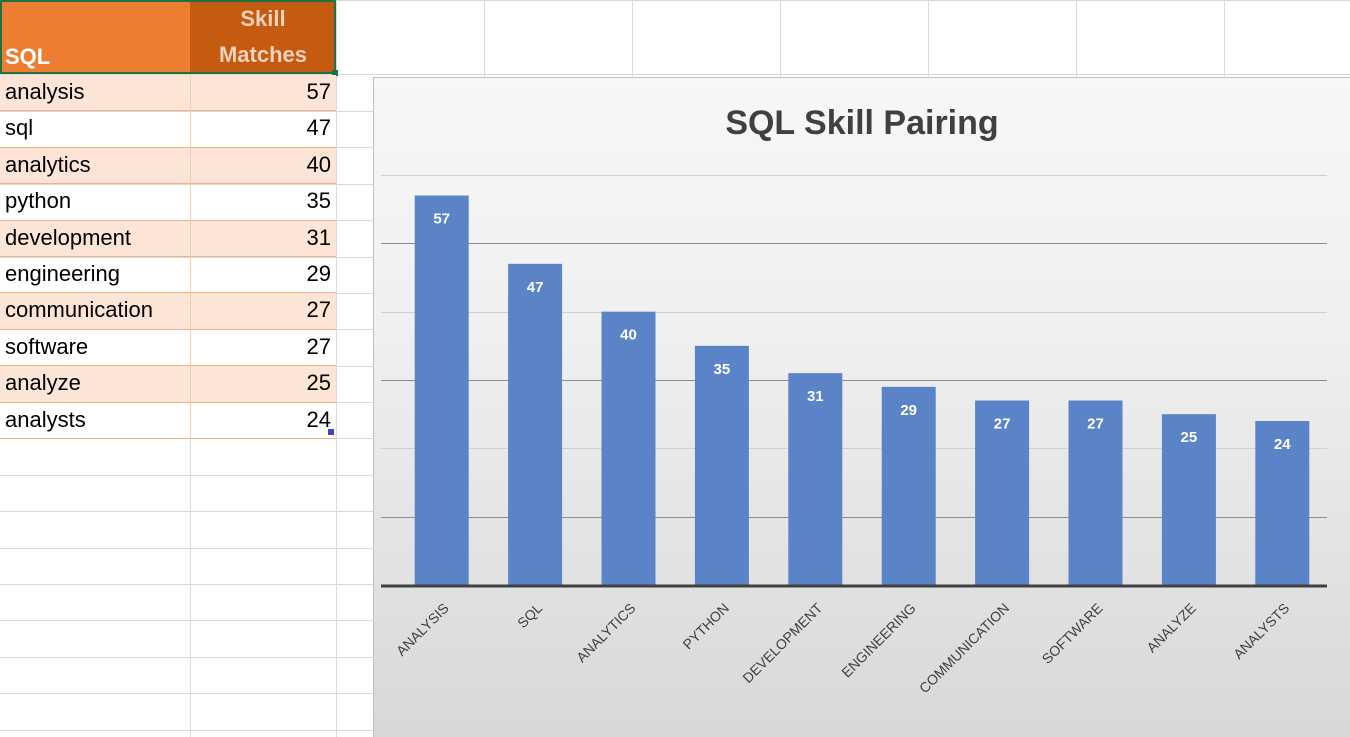 This screenshot has height=737, width=1350. What do you see at coordinates (722, 369) in the screenshot?
I see `chart-data-label: 35` at bounding box center [722, 369].